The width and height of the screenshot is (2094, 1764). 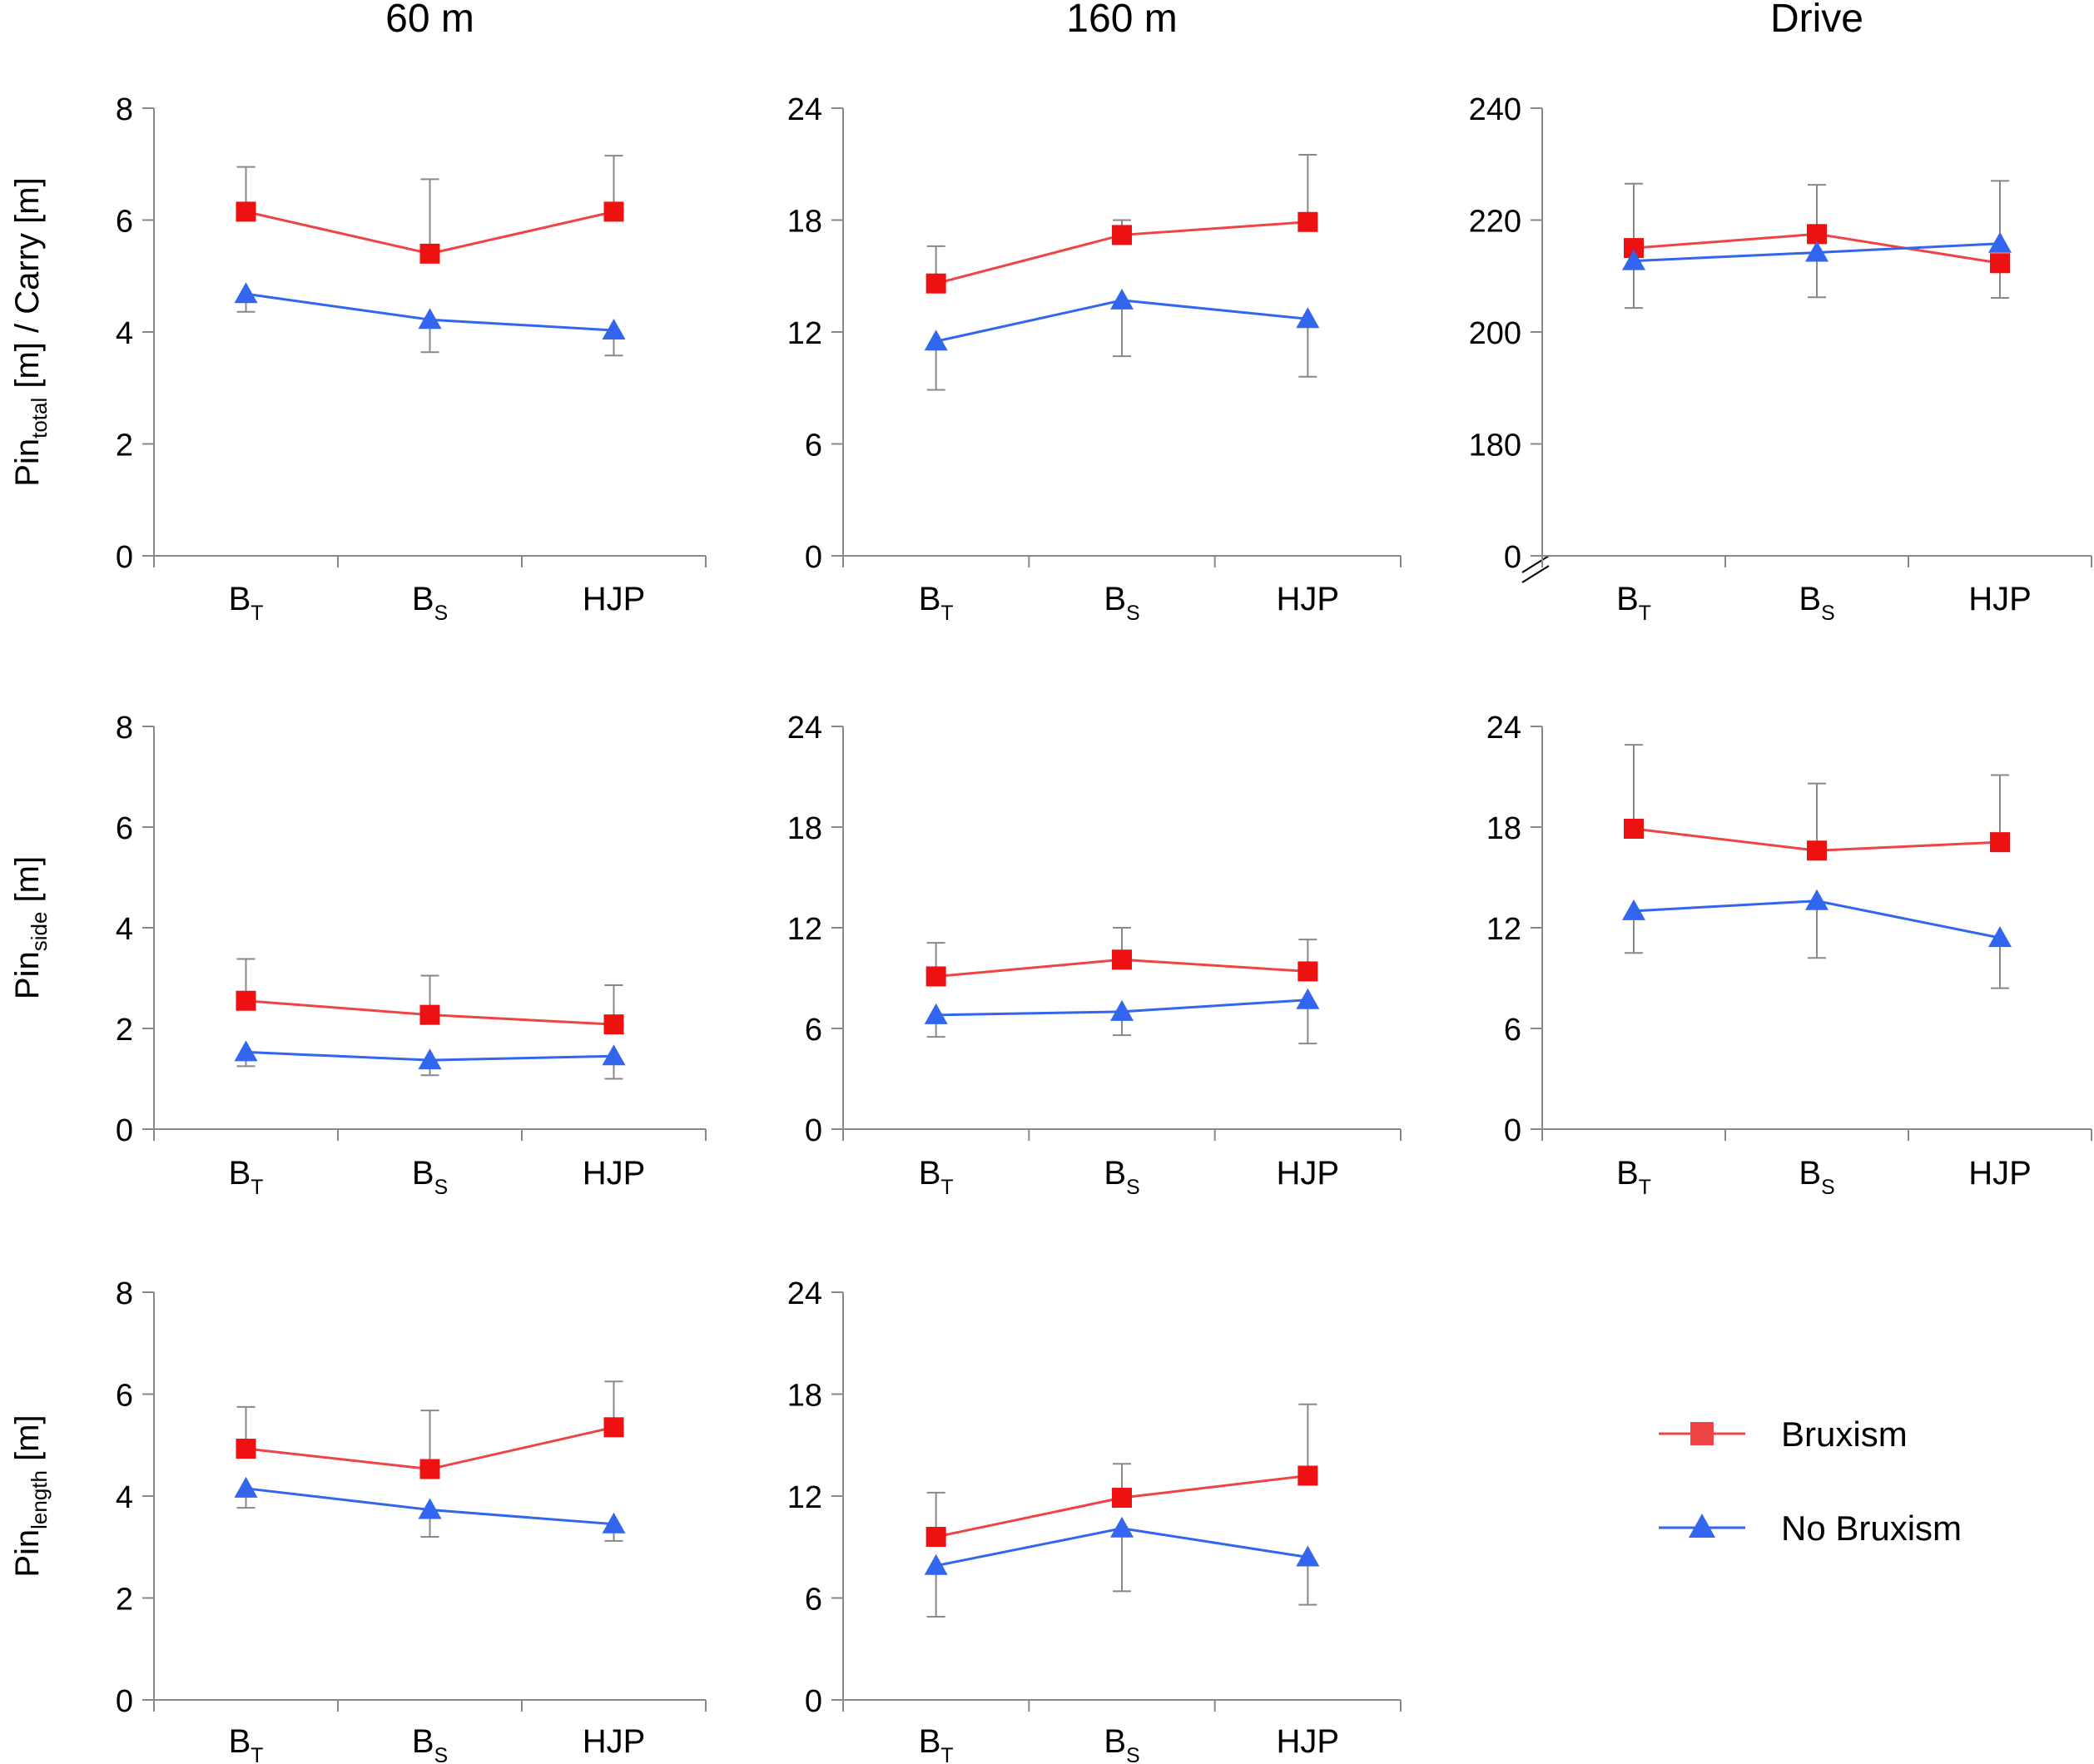 I want to click on row-label: Pintotal [m] / Carry [m], so click(x=31, y=332).